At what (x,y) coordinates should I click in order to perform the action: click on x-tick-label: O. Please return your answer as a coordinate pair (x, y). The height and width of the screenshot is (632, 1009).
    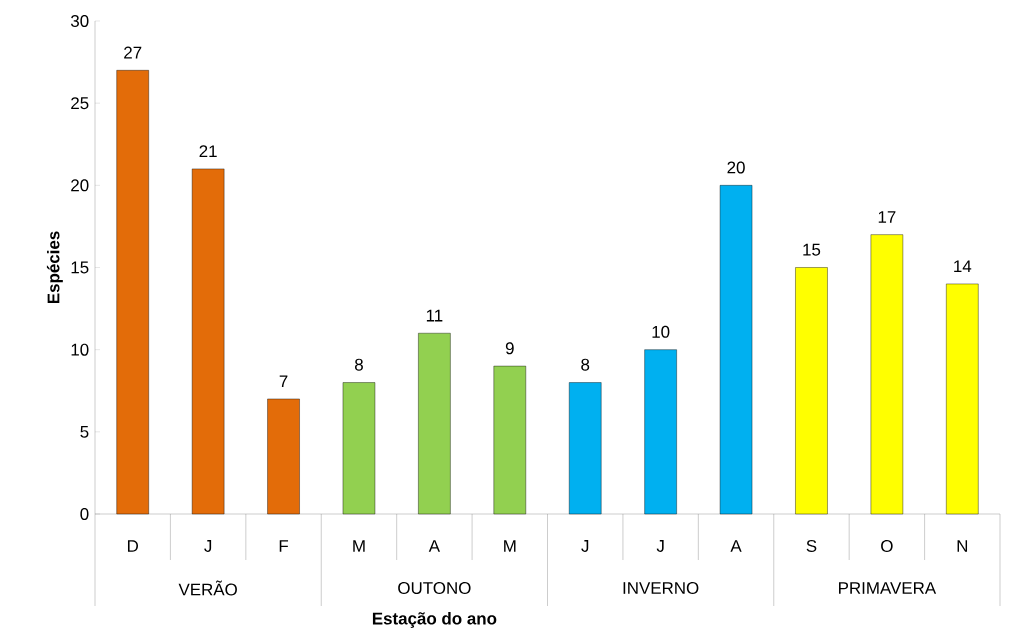
    Looking at the image, I should click on (887, 546).